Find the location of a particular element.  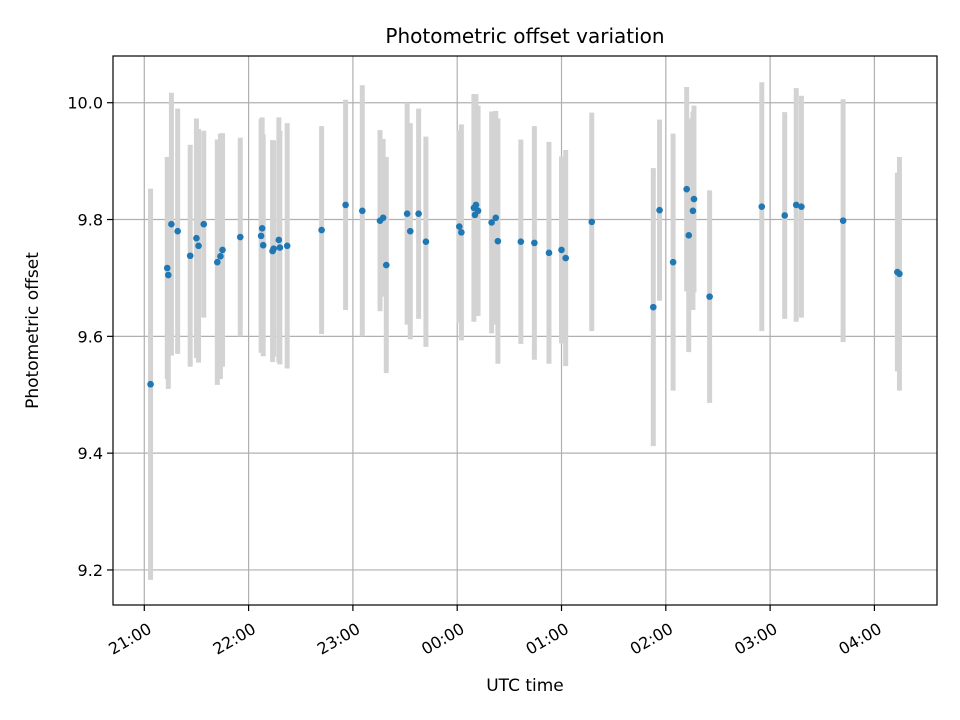

y-tick-label-0: 9.2 is located at coordinates (90, 570).